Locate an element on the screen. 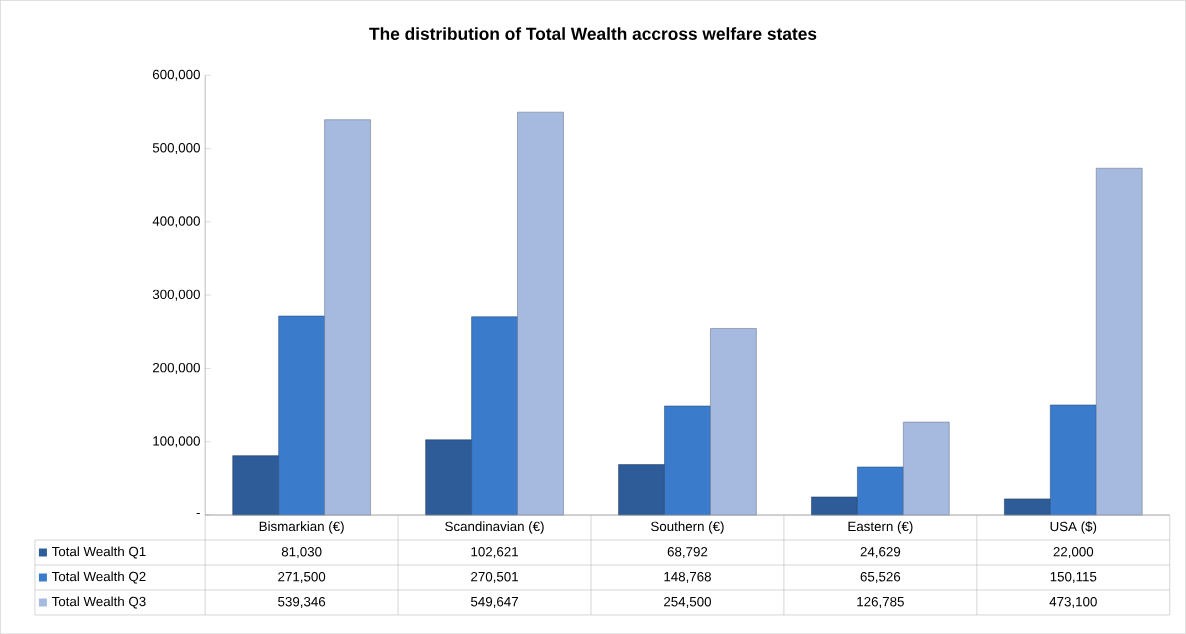  data-label: 473,100 is located at coordinates (1073, 602).